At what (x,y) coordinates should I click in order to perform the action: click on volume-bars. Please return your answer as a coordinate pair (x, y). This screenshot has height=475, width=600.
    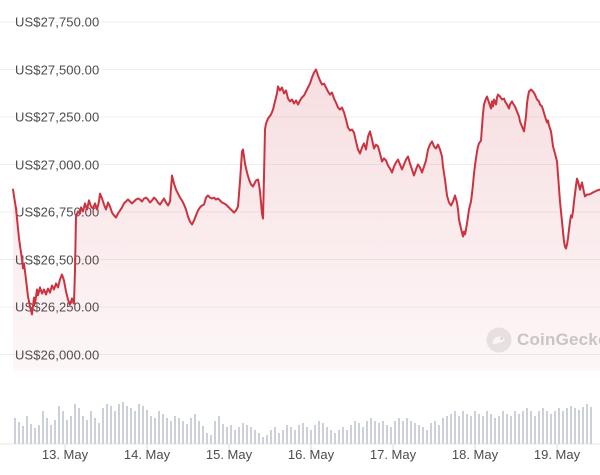
    Looking at the image, I should click on (303, 423).